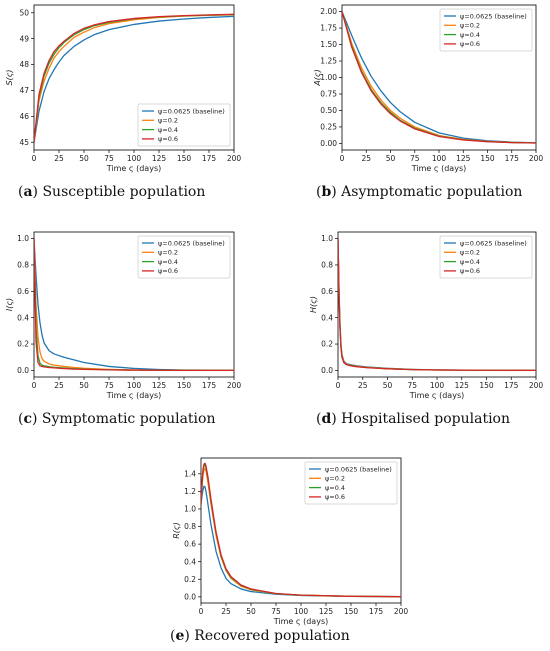  Describe the element at coordinates (270, 636) in the screenshot. I see `panel-caption-text: Recovered population` at that location.